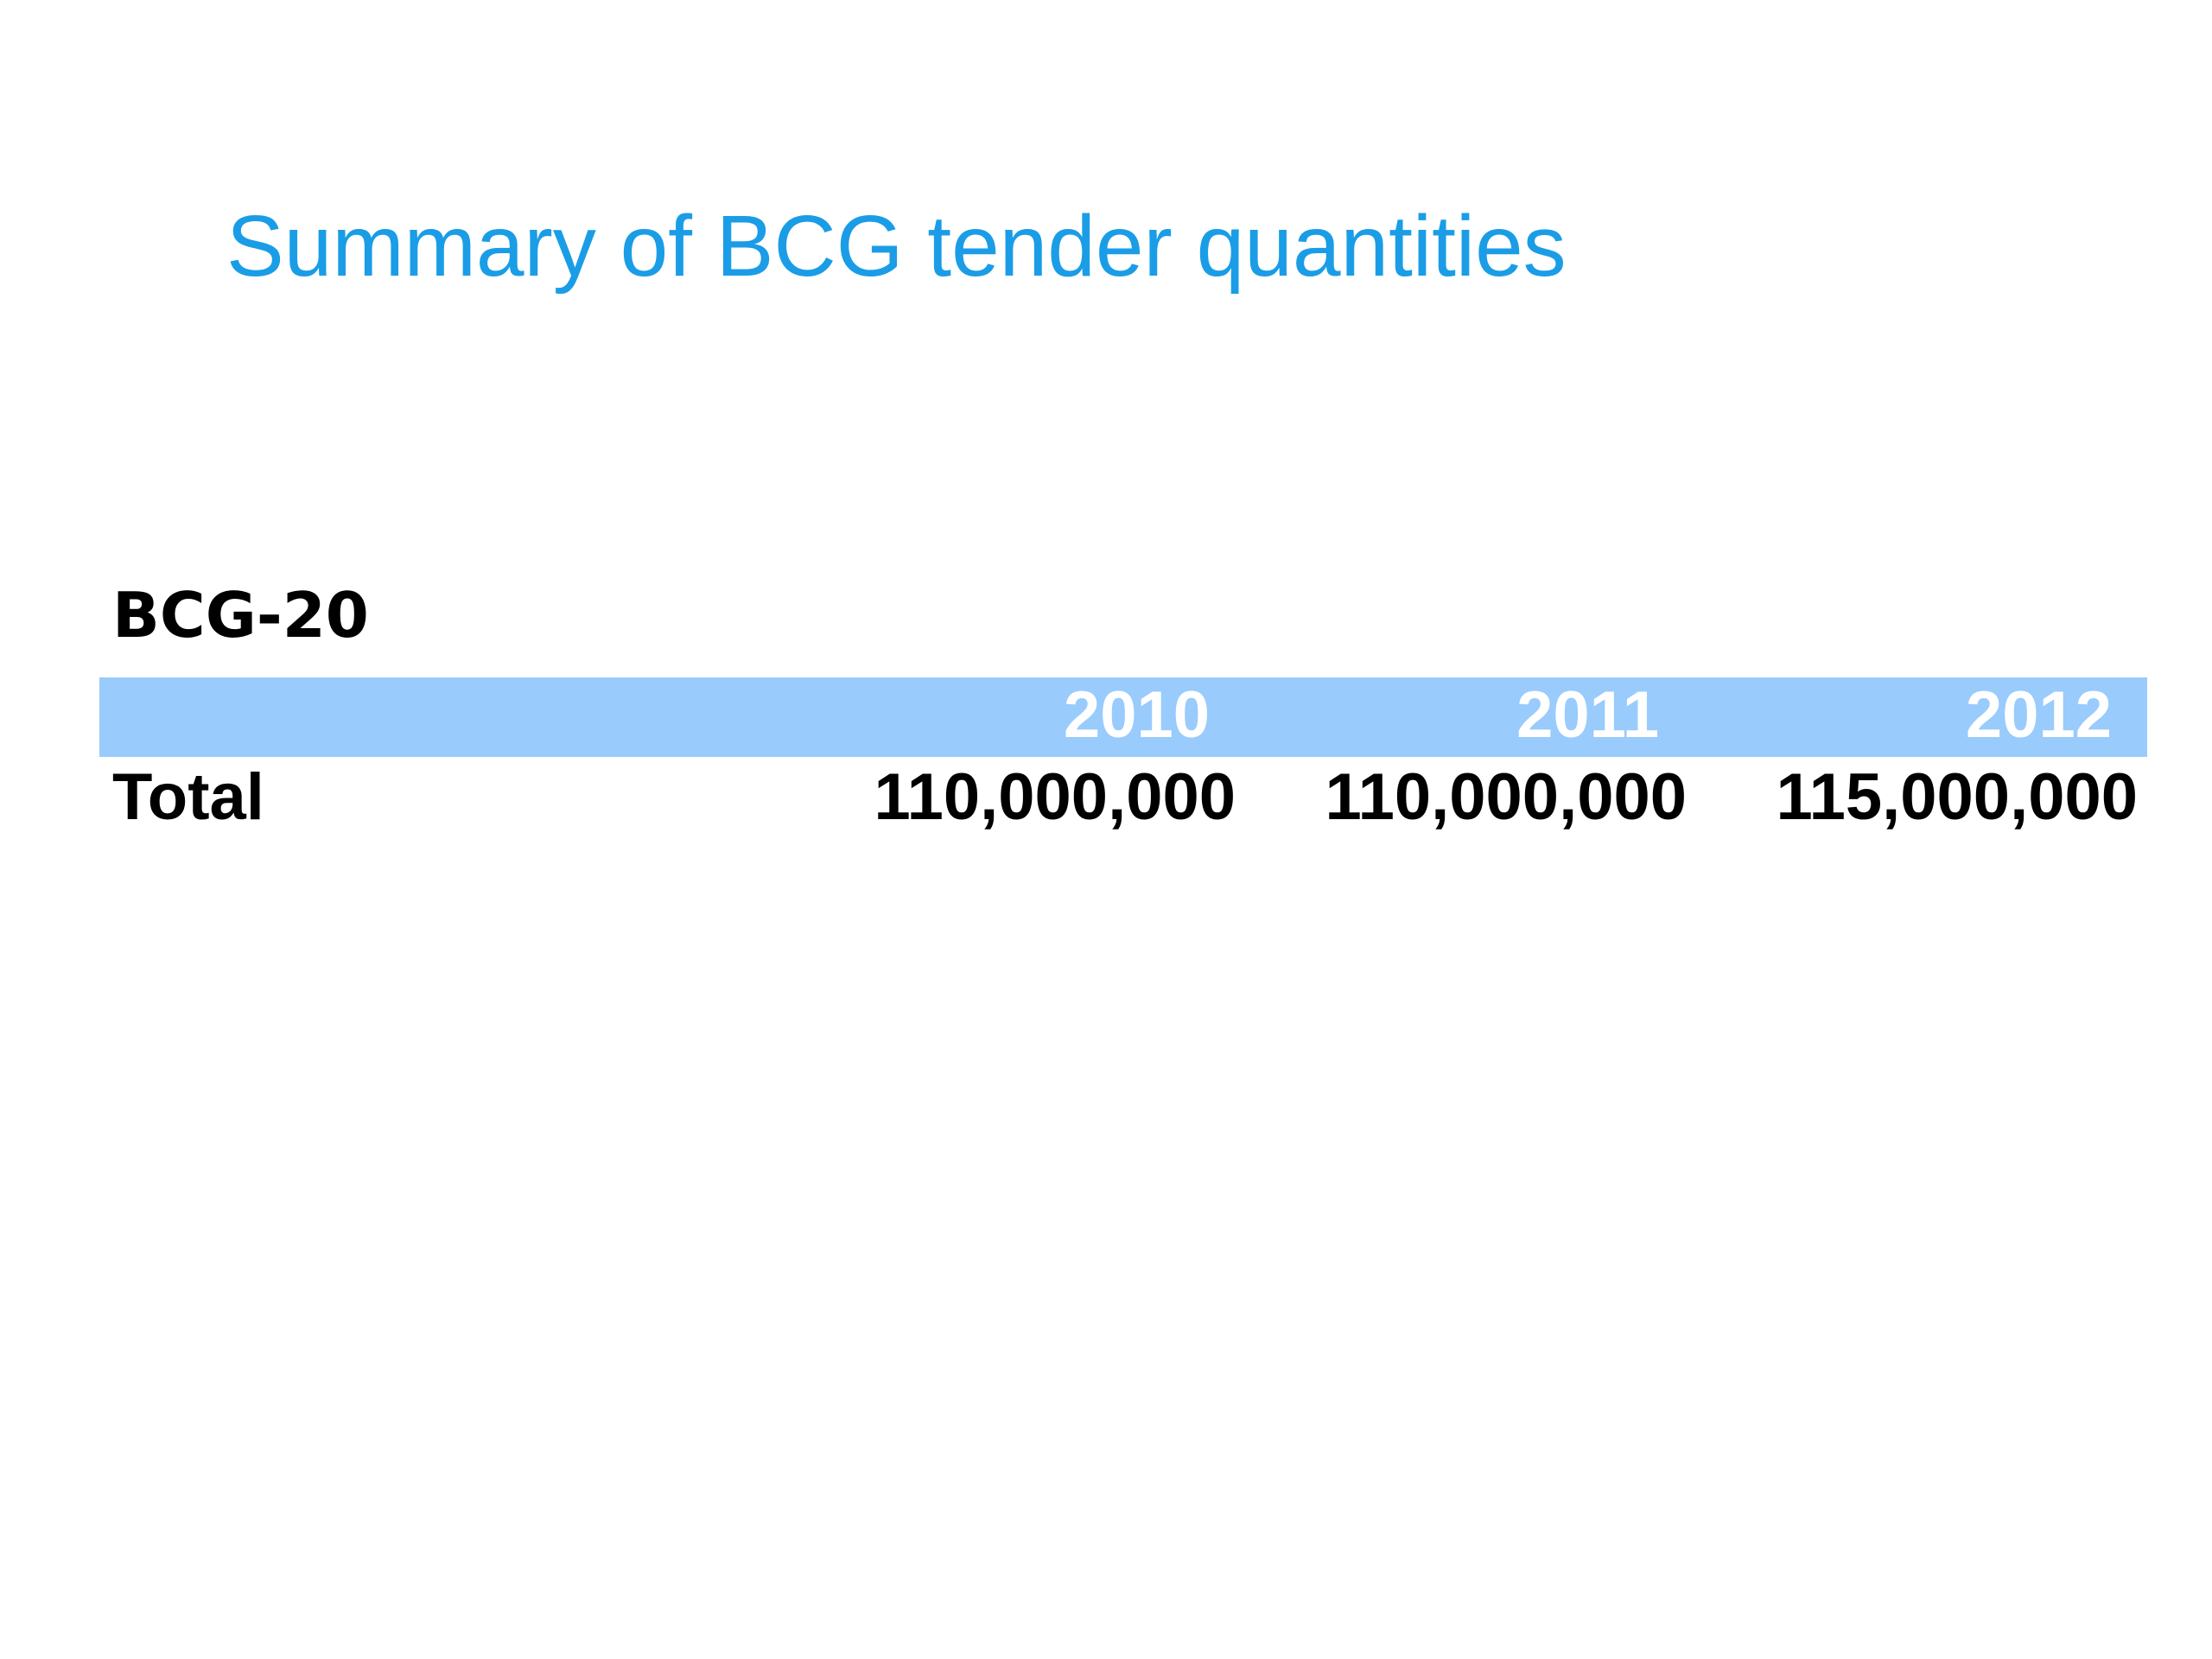 Image resolution: width=2212 pixels, height=1659 pixels. I want to click on row-label-total: Total, so click(188, 797).